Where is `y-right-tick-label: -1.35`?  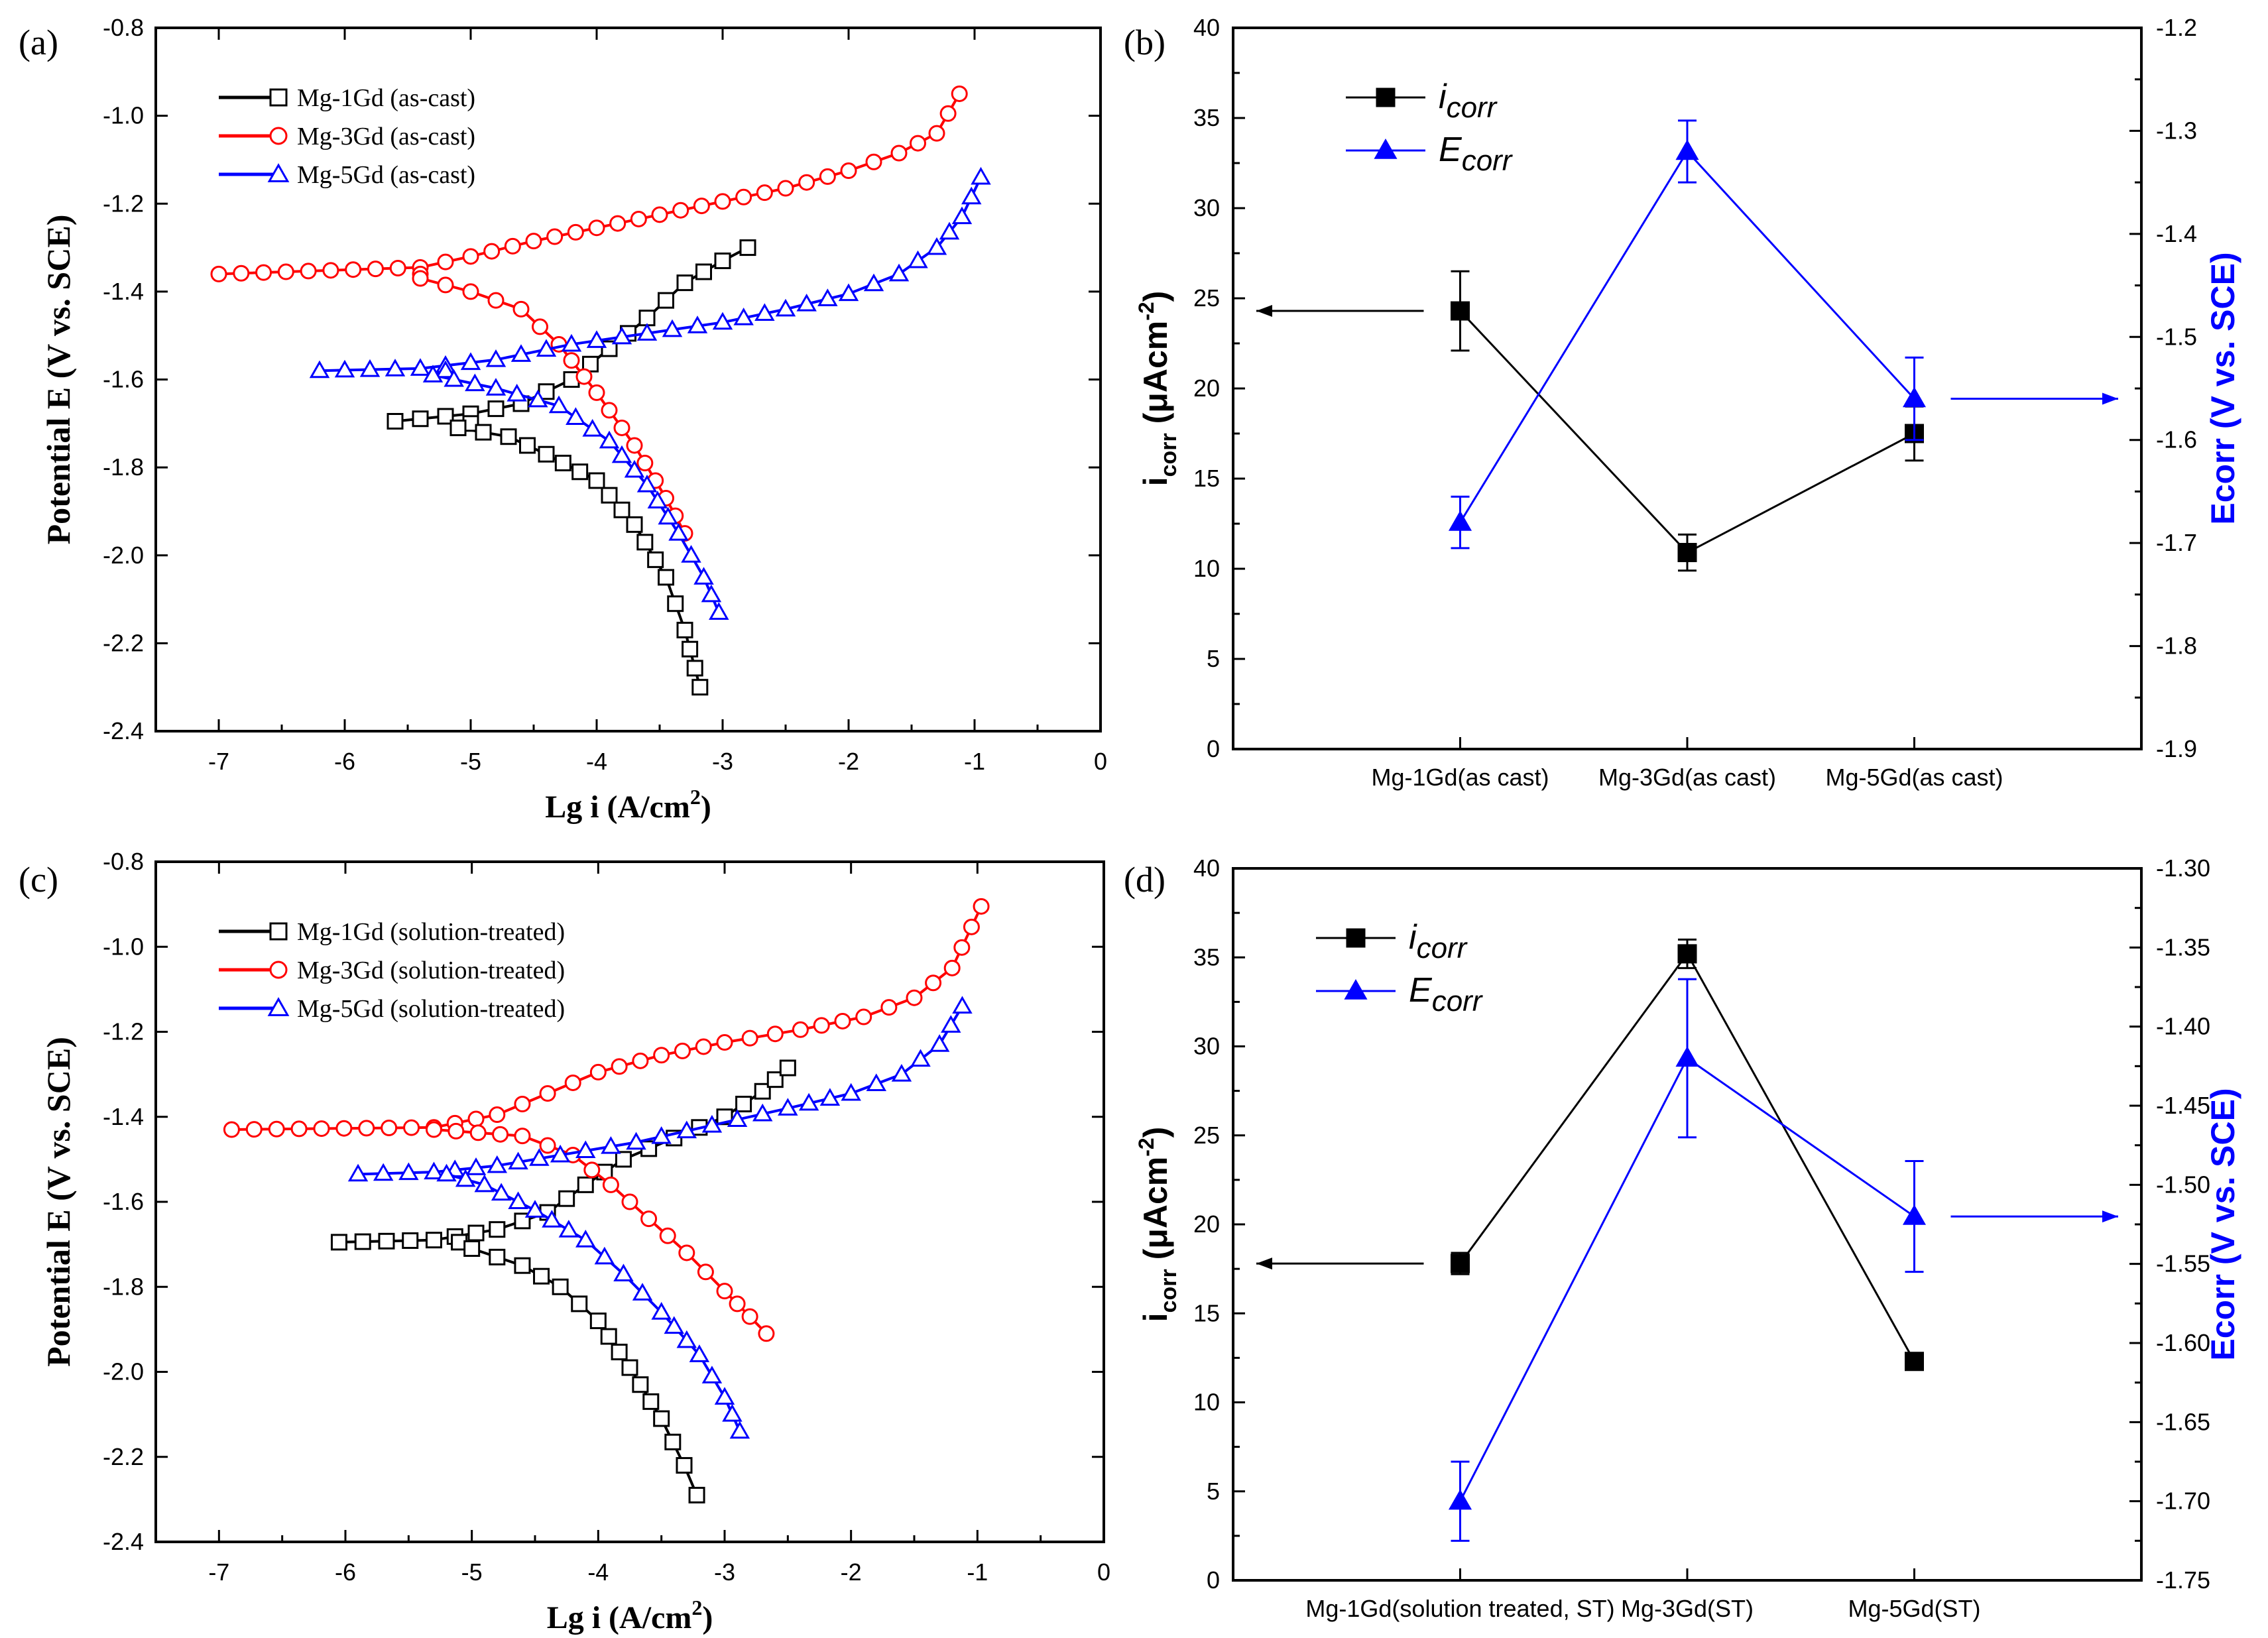
y-right-tick-label: -1.35 is located at coordinates (2183, 947).